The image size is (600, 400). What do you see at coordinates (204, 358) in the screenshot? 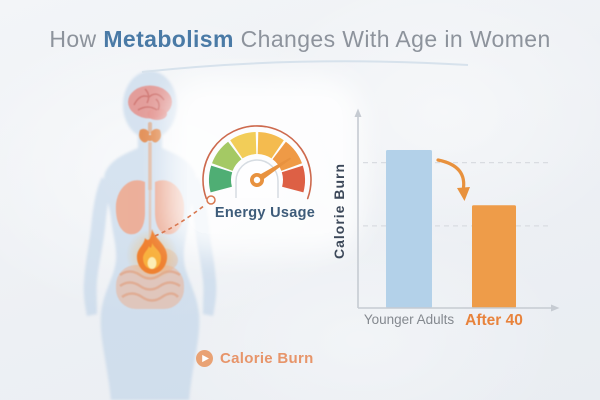
I see `play-icon` at bounding box center [204, 358].